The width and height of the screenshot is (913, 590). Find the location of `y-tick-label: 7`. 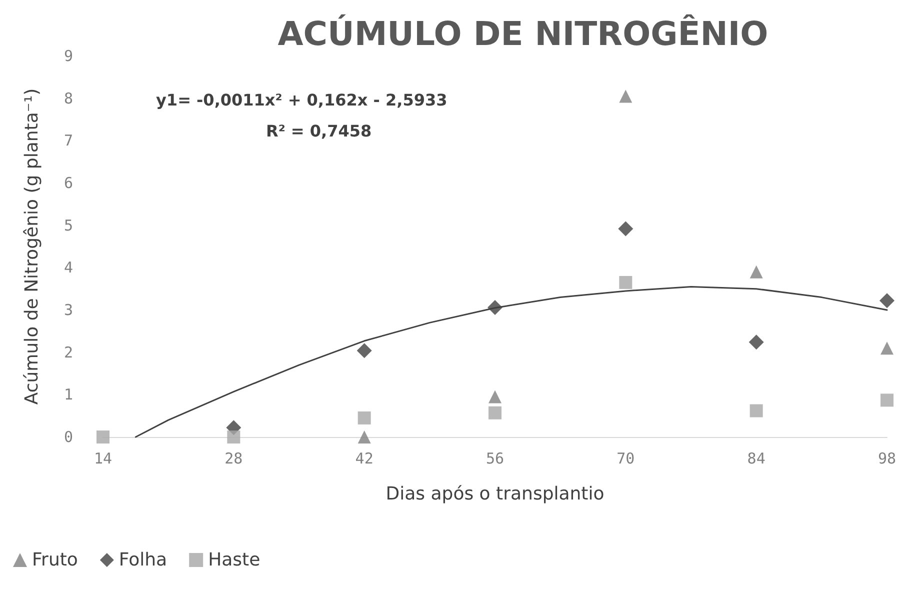

y-tick-label: 7 is located at coordinates (68, 141).